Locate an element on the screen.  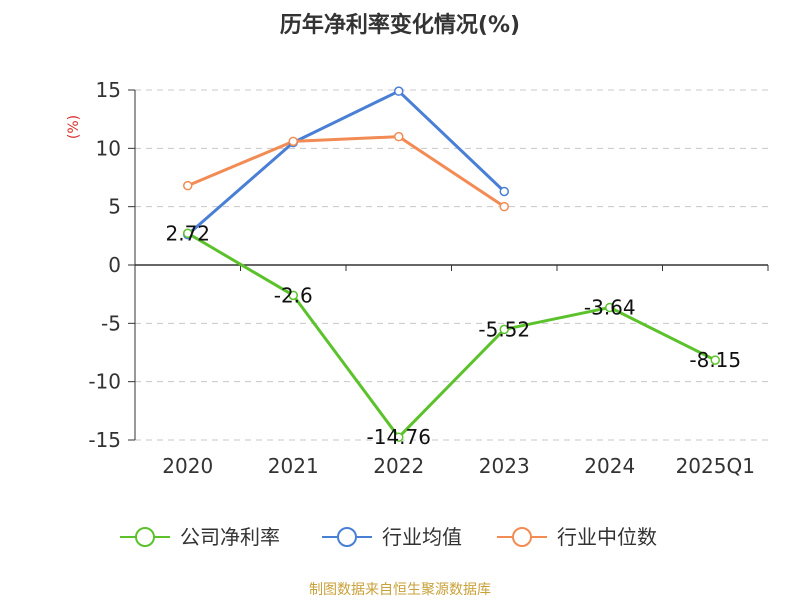
chart-title: 历年净利率变化情况(%) is located at coordinates (400, 25).